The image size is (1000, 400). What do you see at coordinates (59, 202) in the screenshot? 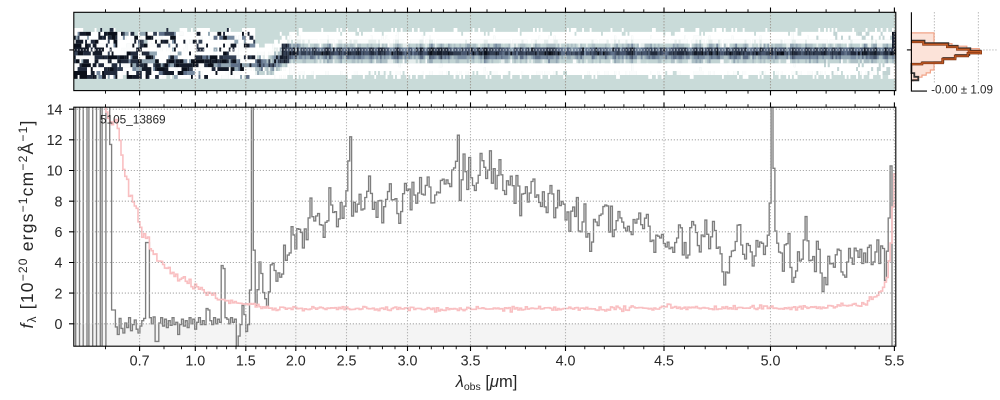
I see `svg-text: 8` at bounding box center [59, 202].